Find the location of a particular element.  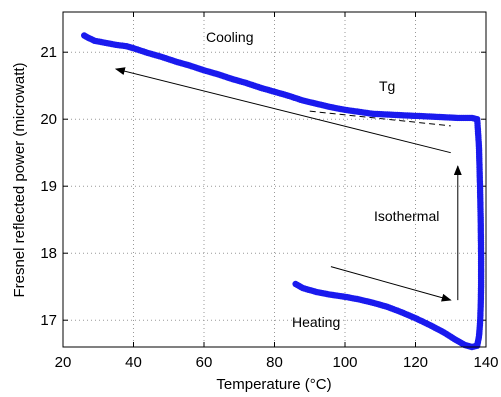

annotation-isothermal: Isothermal is located at coordinates (406, 216).